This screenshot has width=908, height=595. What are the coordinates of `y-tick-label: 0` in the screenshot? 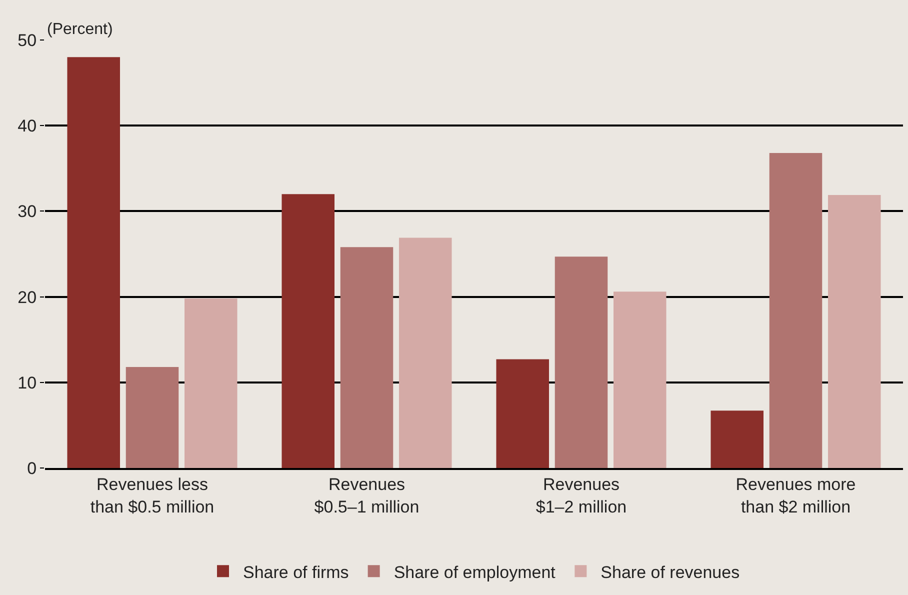 It's located at (32, 468).